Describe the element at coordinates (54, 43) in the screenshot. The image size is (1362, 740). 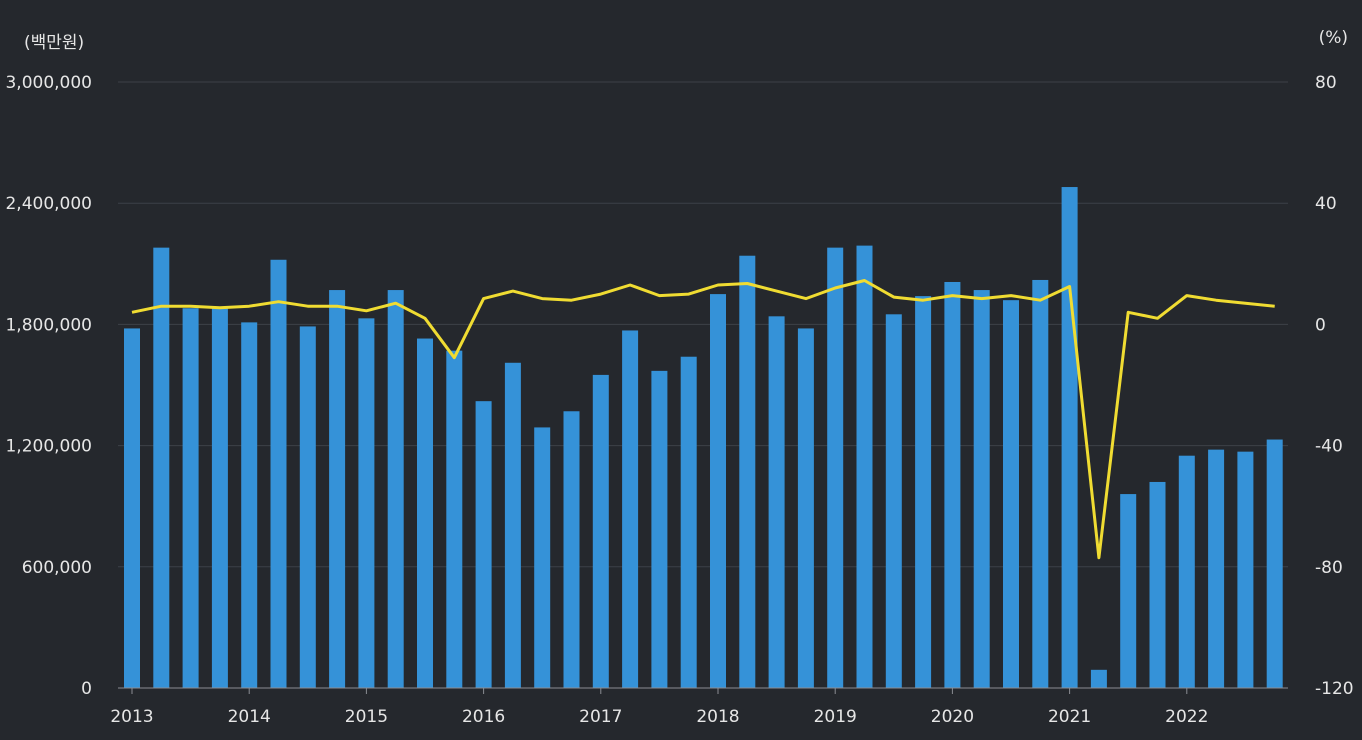
I see `left-axis-unit: (백만원)` at that location.